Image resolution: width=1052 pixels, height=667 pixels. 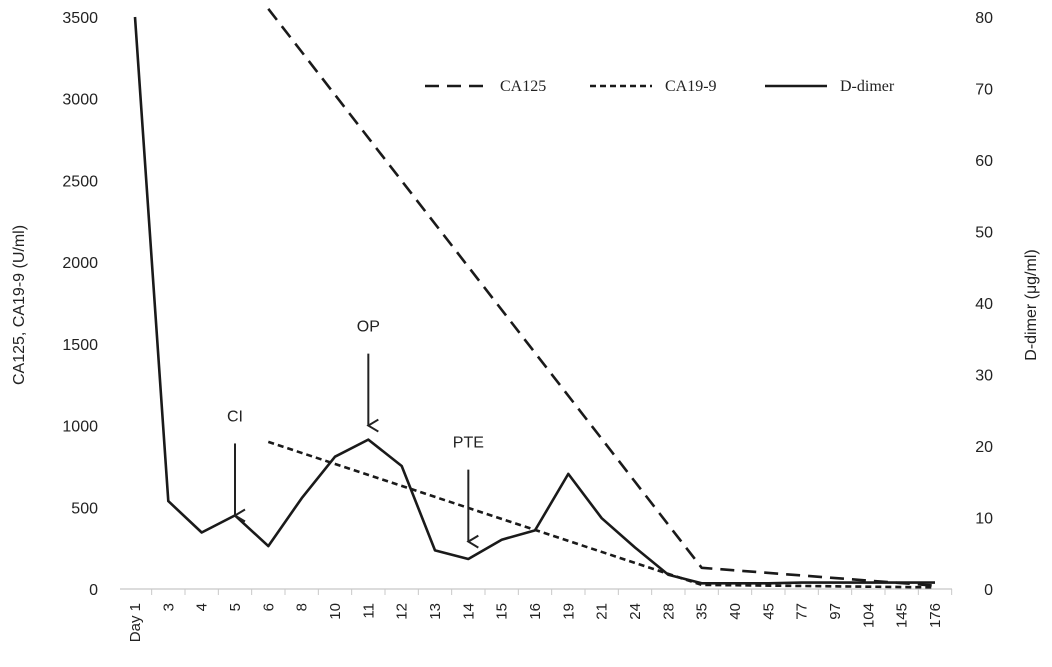 What do you see at coordinates (984, 376) in the screenshot?
I see `y-right-tick-label: 30` at bounding box center [984, 376].